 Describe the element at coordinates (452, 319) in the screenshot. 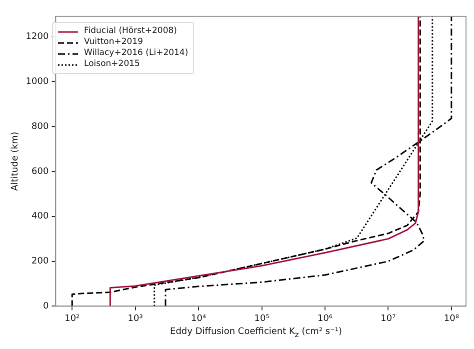

I see `x-tick-label: 10⁸` at that location.